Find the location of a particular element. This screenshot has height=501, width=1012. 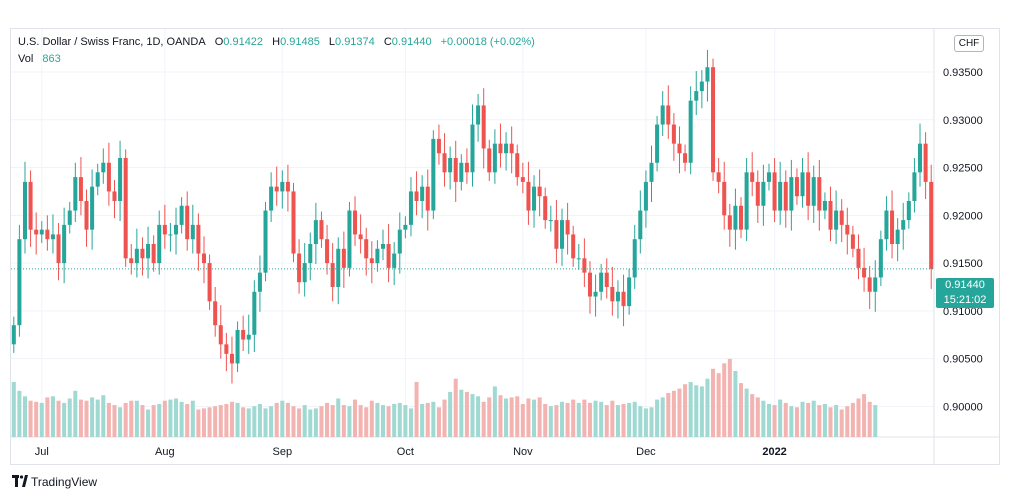

last-price-label: 0.91440 is located at coordinates (965, 285).